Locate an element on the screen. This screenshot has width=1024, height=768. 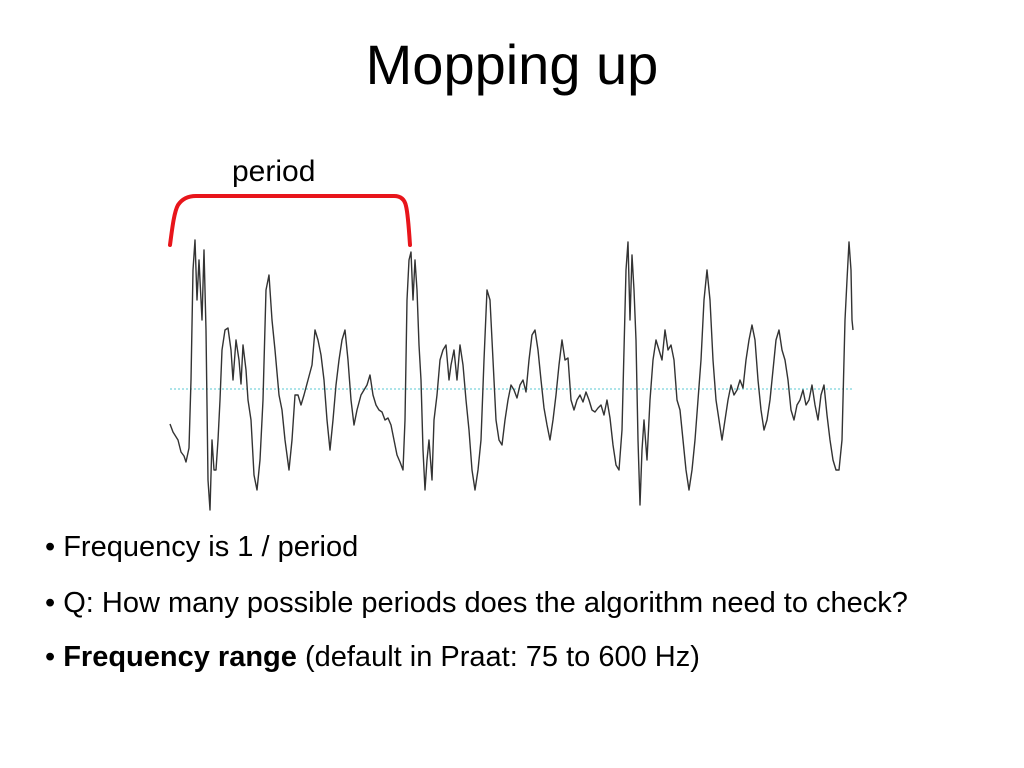
bullet-detail: (default in Praat: 75 to 600 Hz) is located at coordinates (498, 657).